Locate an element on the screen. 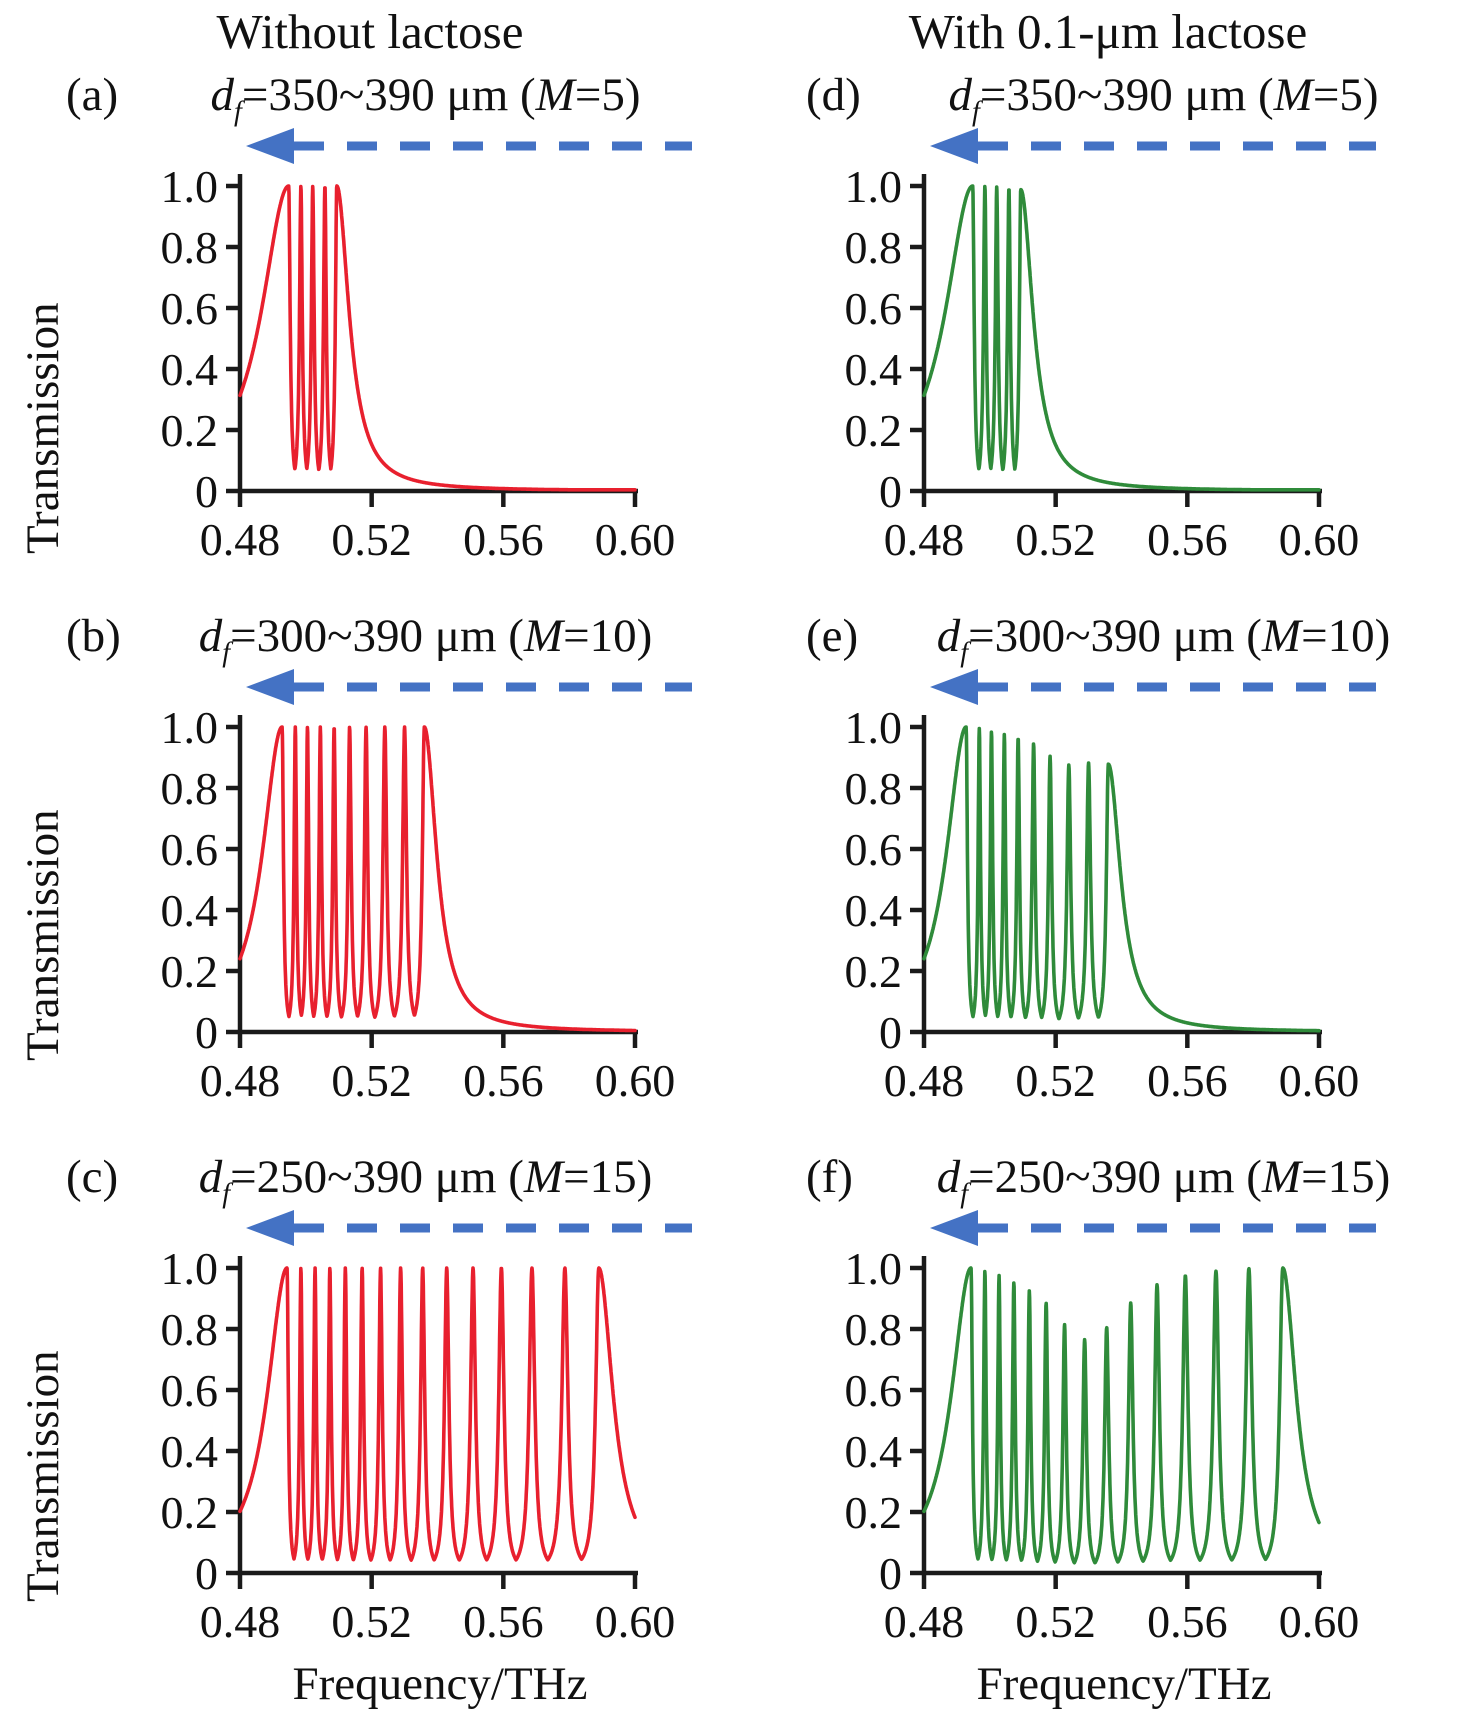 The width and height of the screenshot is (1476, 1733). plot-svg-c: 1.0 0.8 0.6 0.4 0.2 00.48 0.52 0.56 0.60 is located at coordinates (426, 1428).